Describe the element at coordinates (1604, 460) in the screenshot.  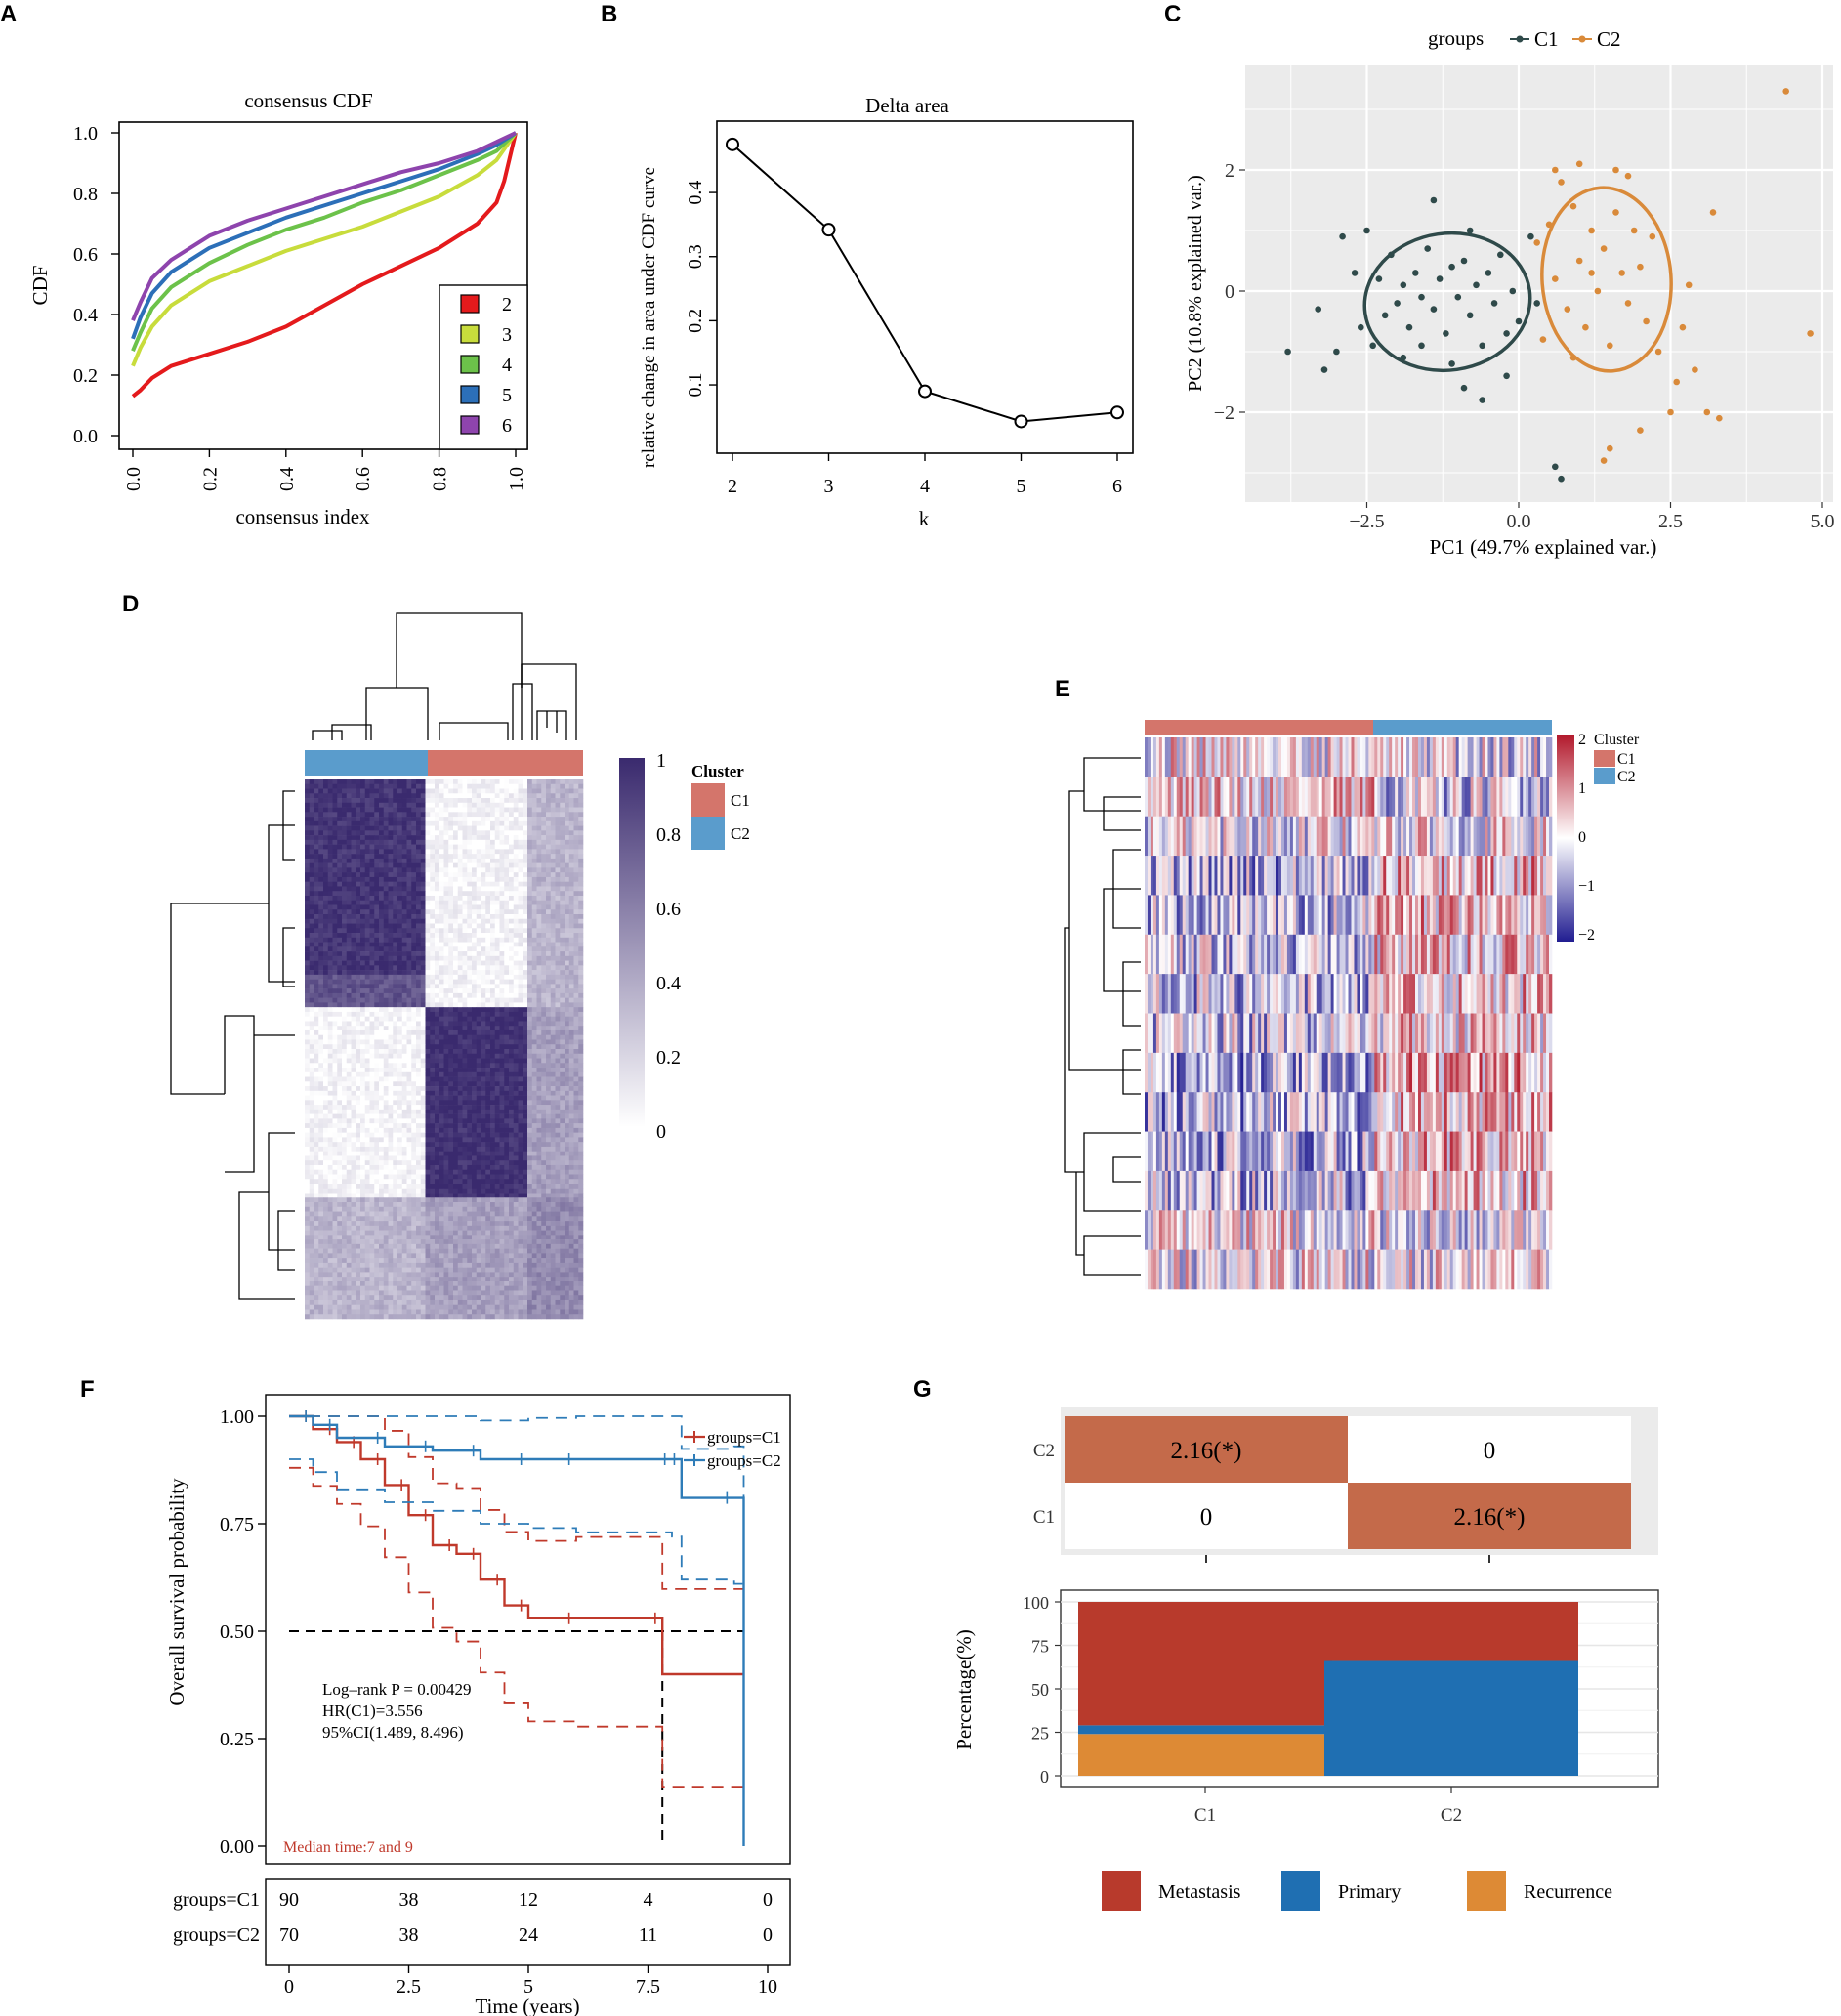
I see `pca-point-c2` at that location.